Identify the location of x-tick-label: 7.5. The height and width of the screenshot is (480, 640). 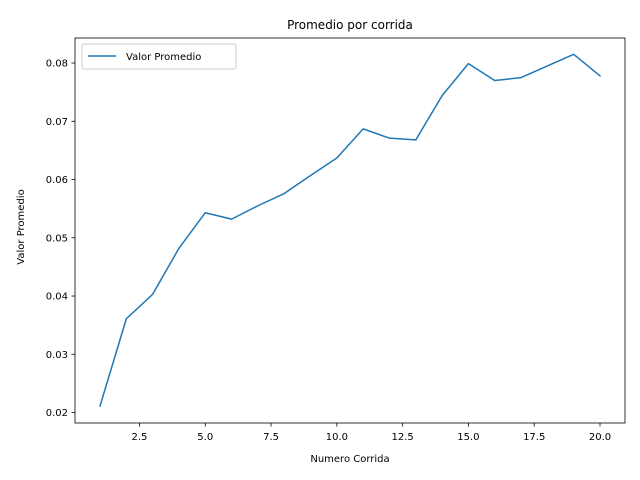
(271, 437).